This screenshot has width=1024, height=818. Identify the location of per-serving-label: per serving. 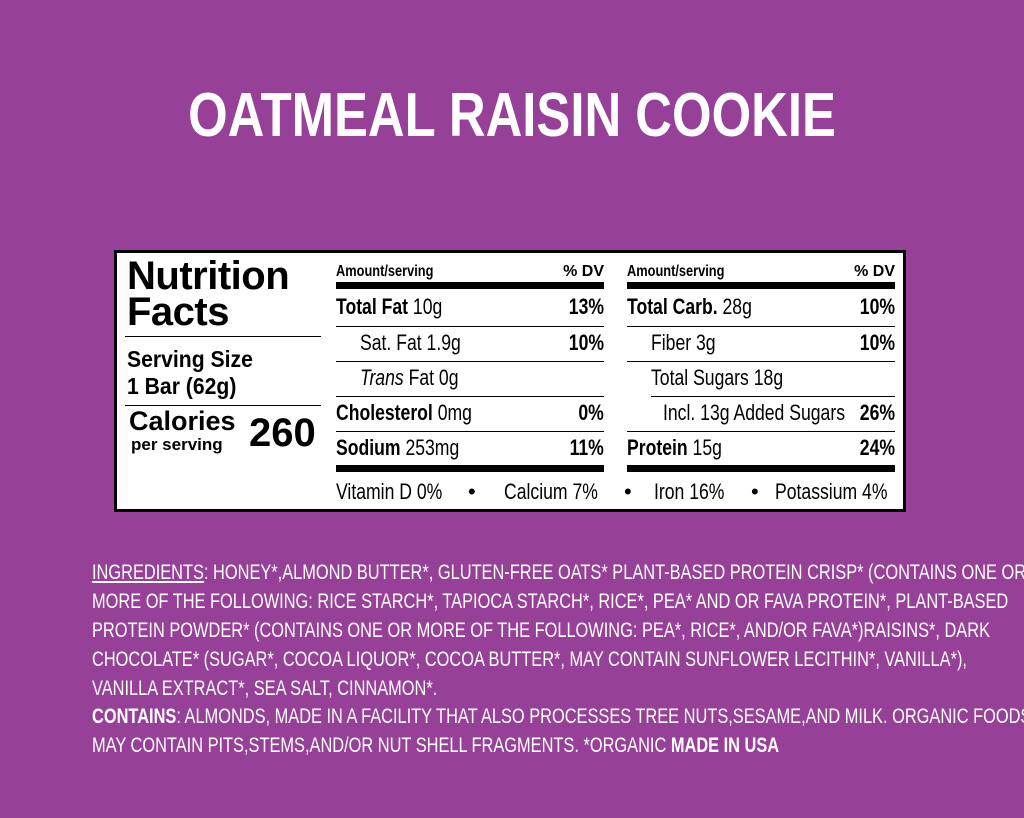
(177, 444).